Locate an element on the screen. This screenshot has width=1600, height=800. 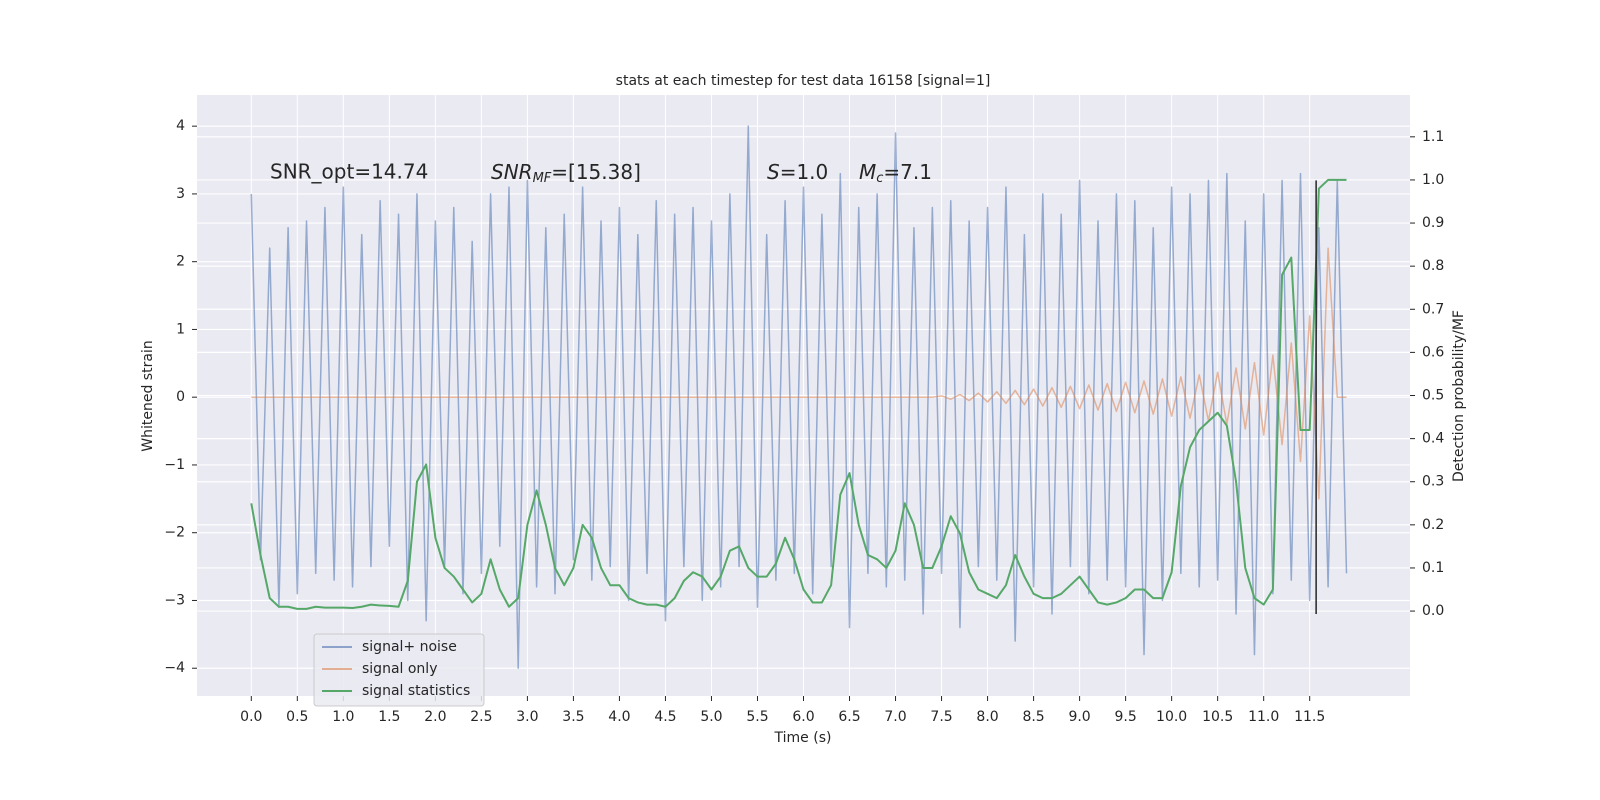
y2-tick-label: 0.1 is located at coordinates (1433, 568).